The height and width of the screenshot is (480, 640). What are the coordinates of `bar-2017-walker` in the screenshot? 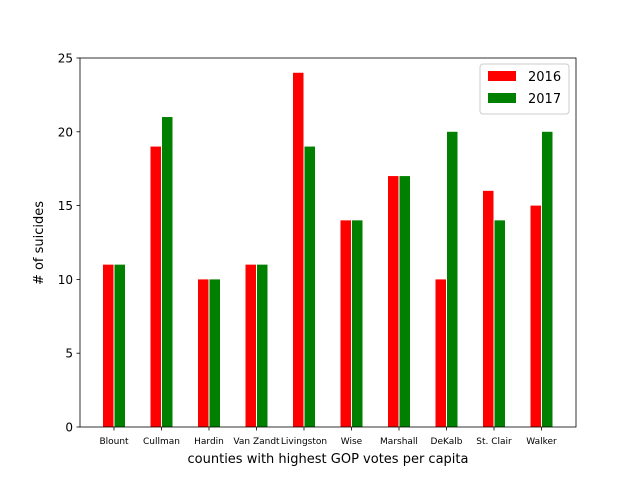 It's located at (547, 279).